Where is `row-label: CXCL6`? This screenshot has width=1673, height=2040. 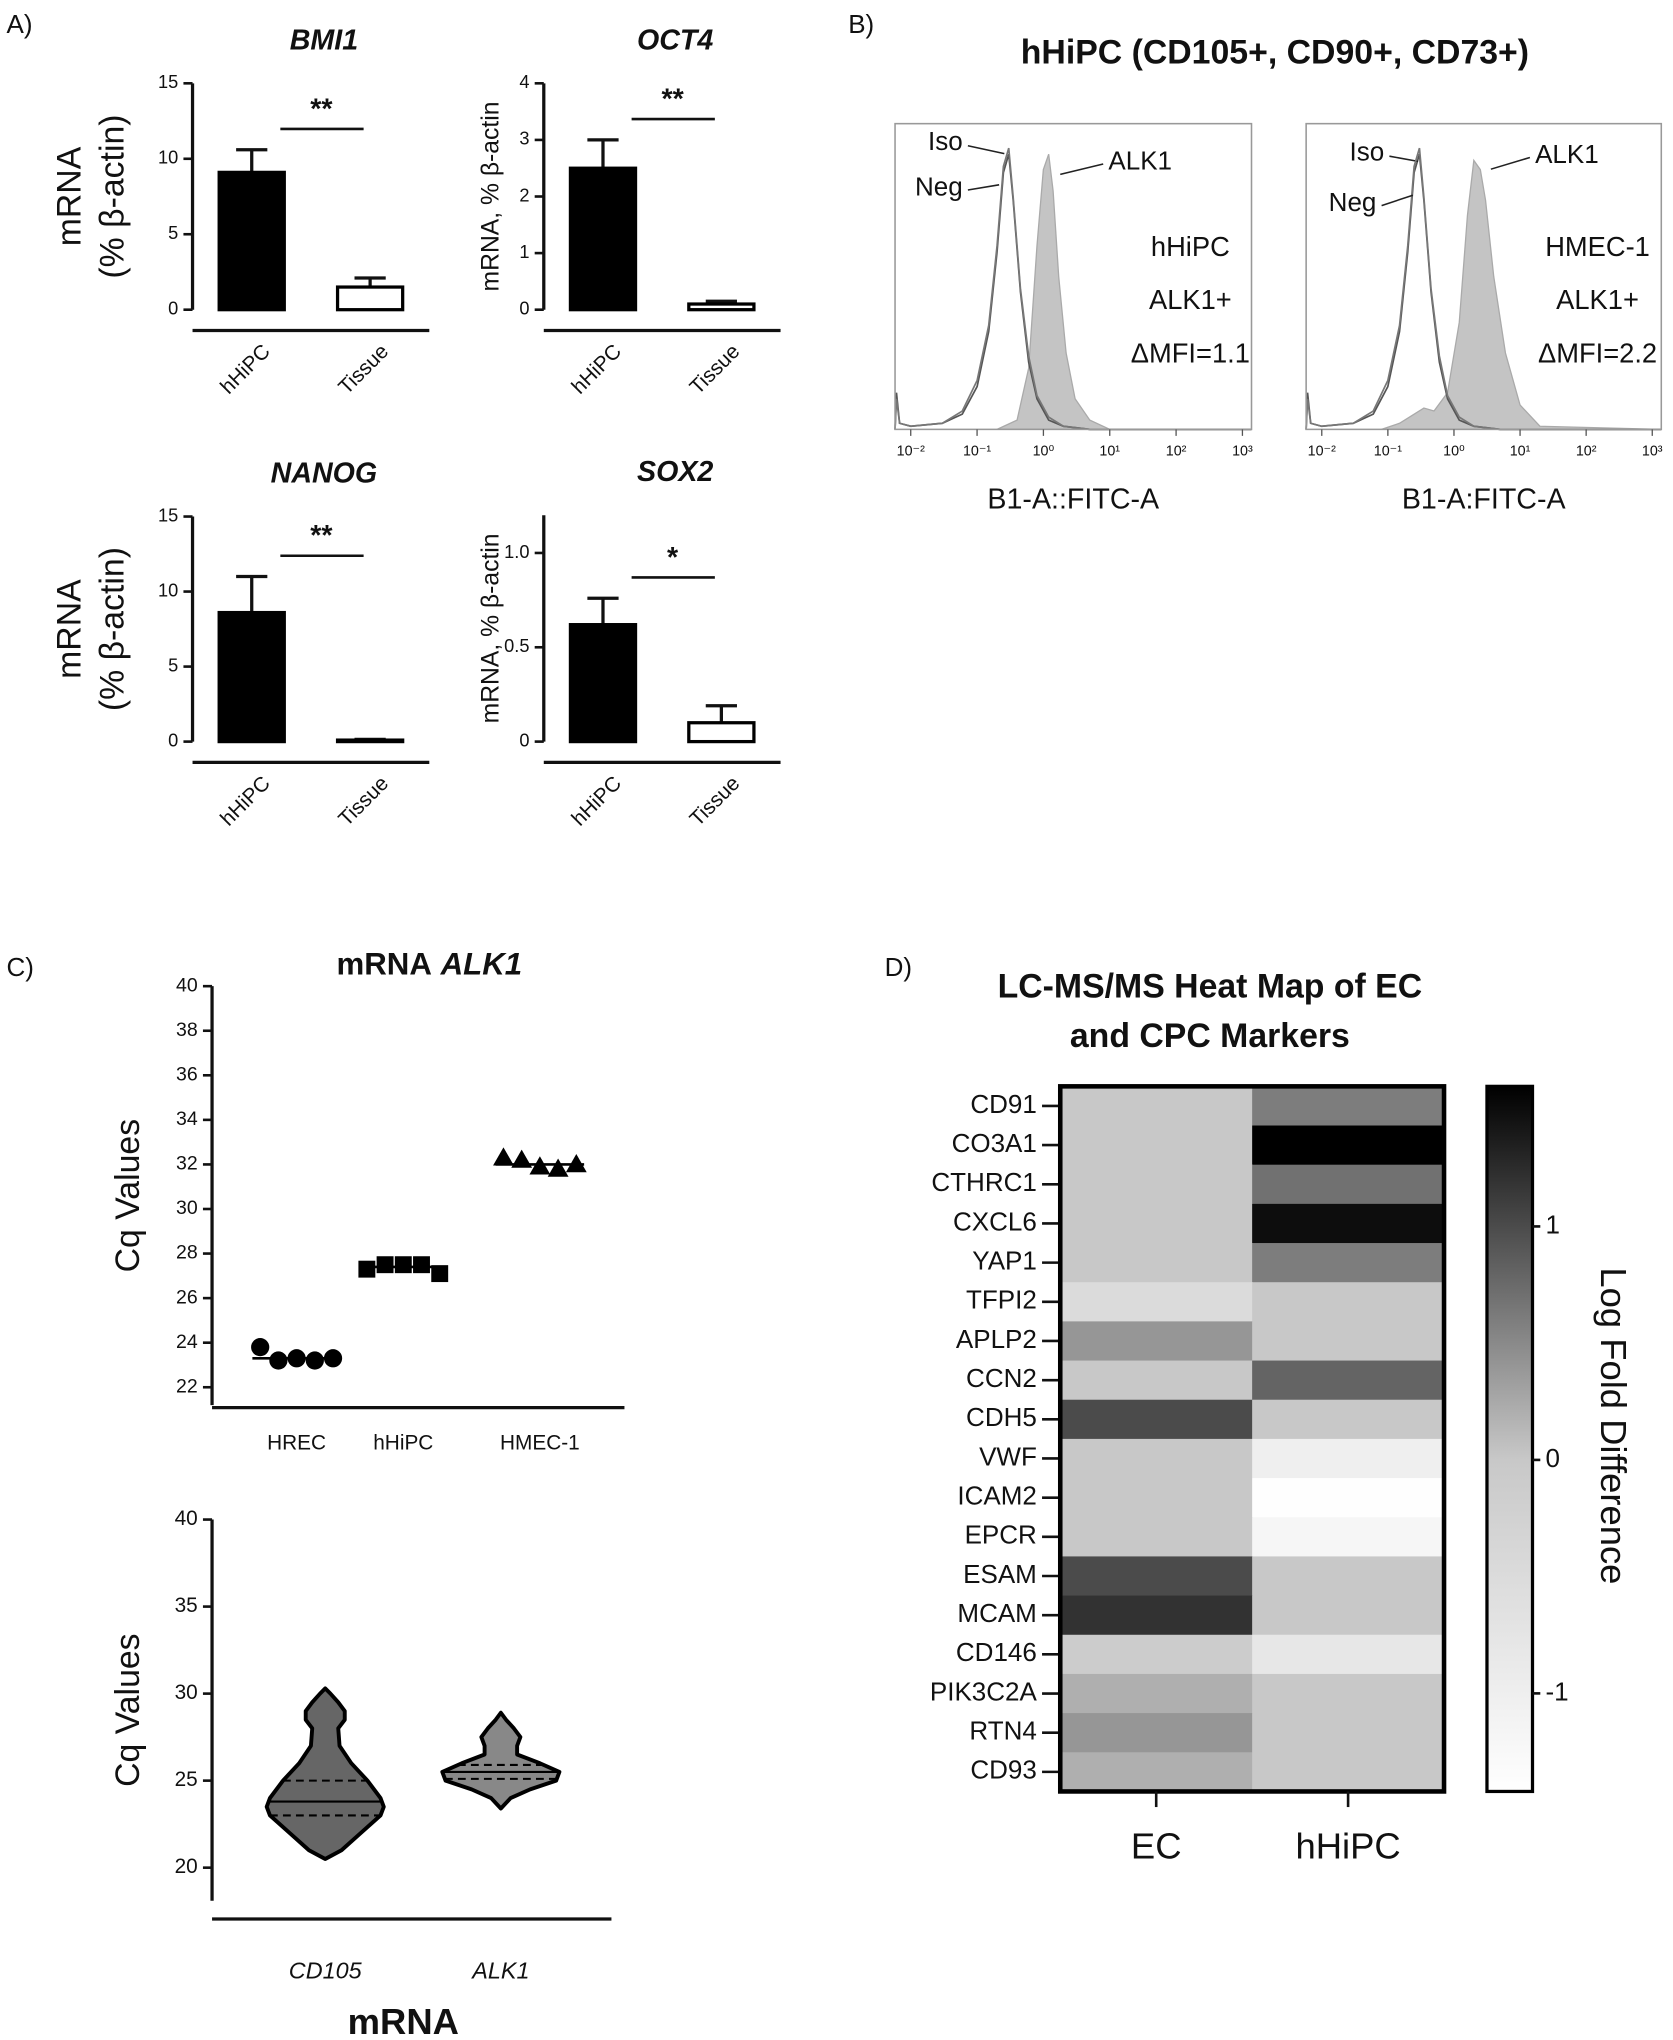
row-label: CXCL6 is located at coordinates (995, 1221).